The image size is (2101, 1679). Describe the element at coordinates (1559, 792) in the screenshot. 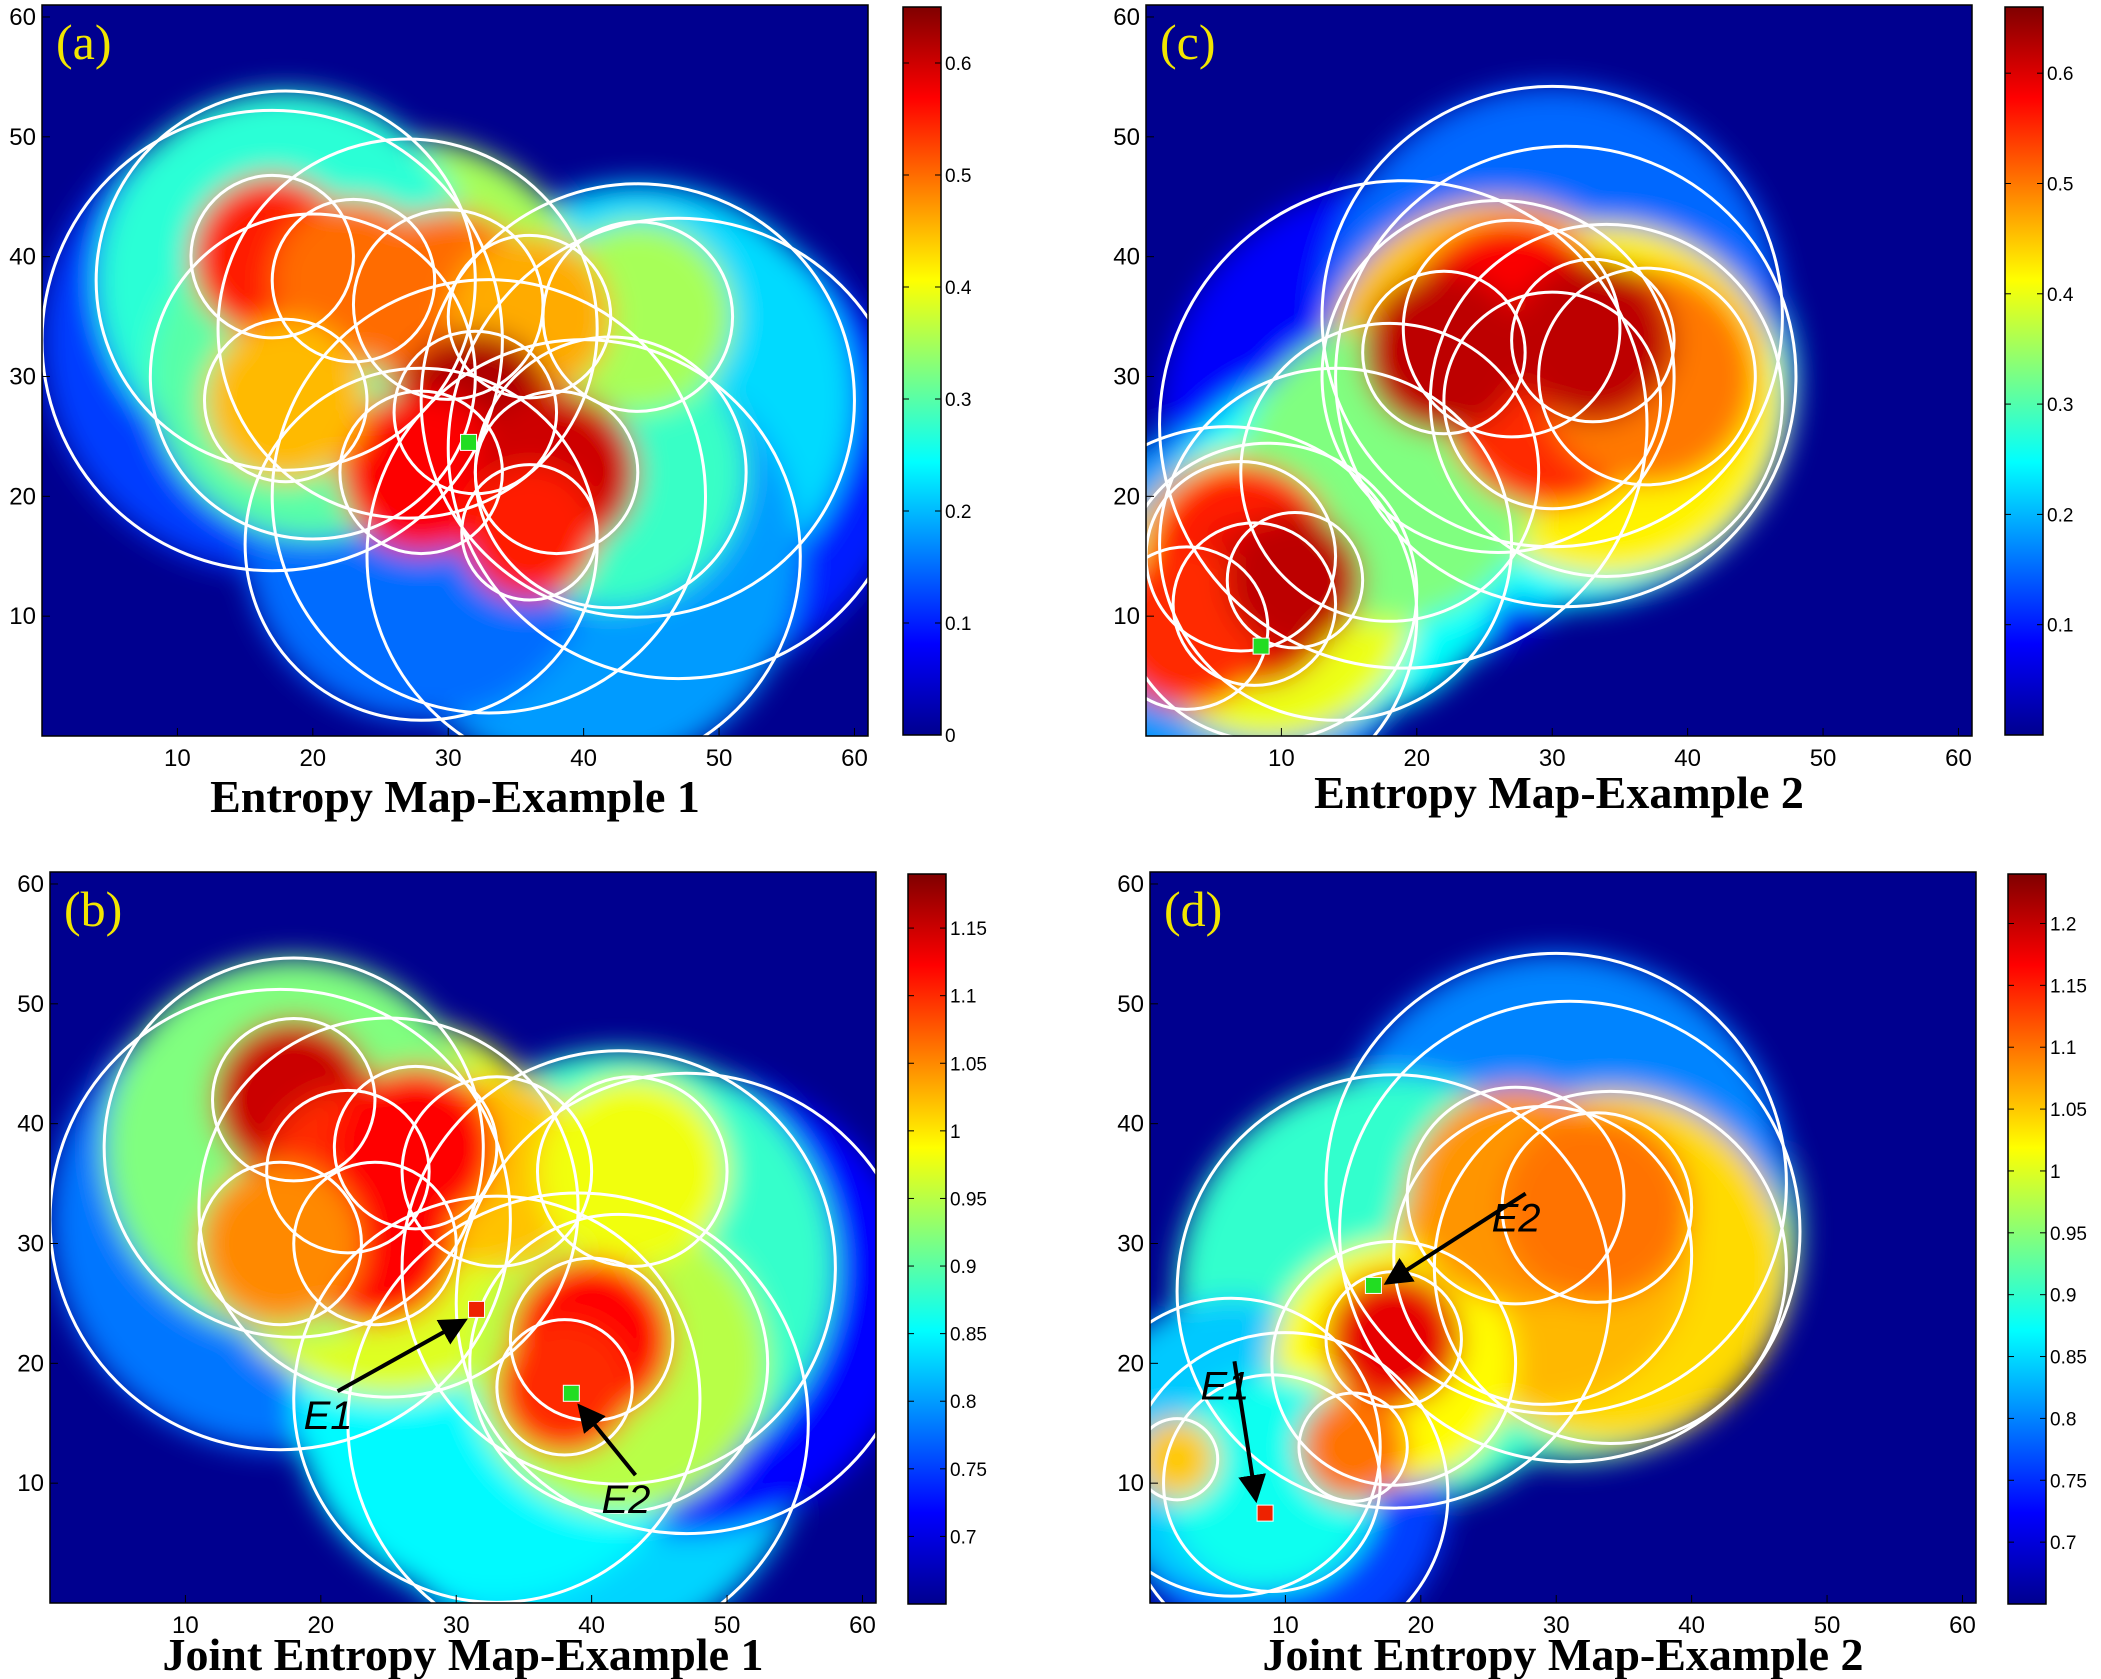

I see `panel-title: Entropy Map-Example 2` at that location.